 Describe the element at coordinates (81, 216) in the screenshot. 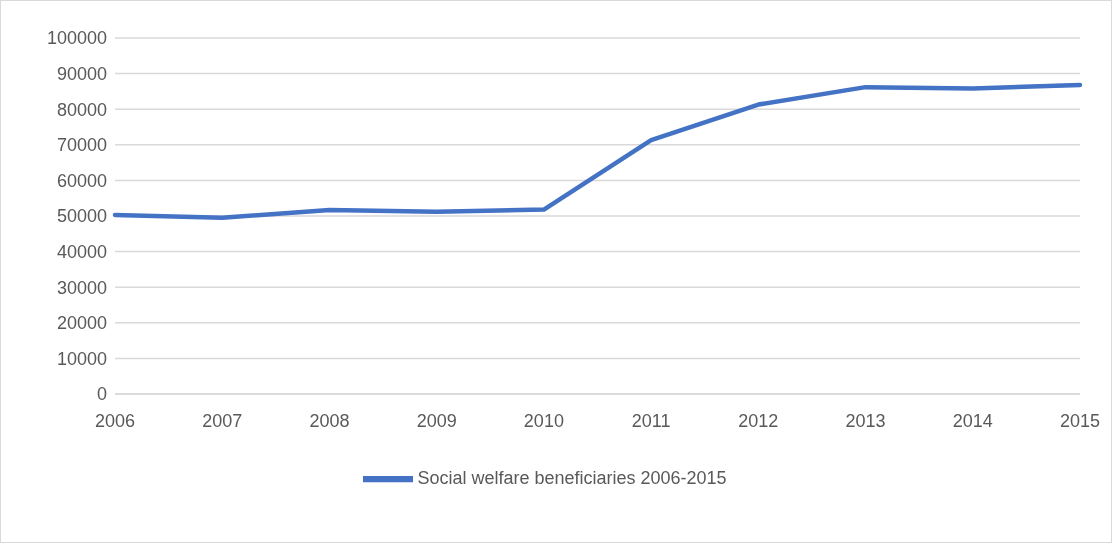

I see `y-tick-label: 50000` at that location.